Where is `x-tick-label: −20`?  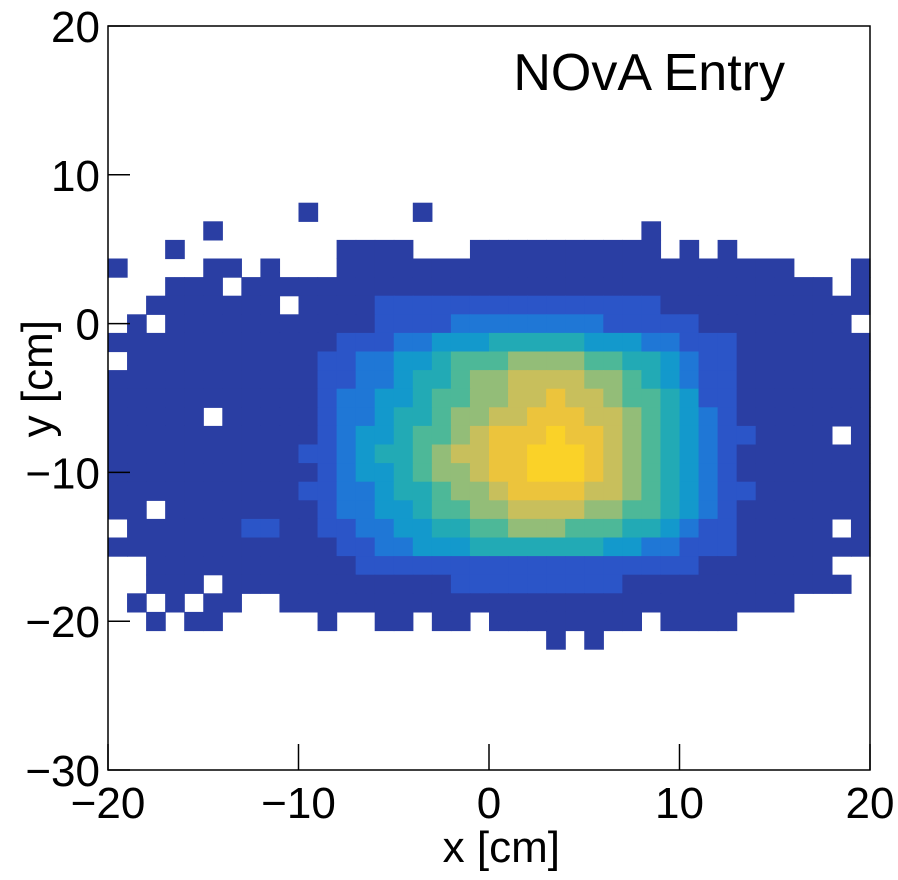 x-tick-label: −20 is located at coordinates (108, 803).